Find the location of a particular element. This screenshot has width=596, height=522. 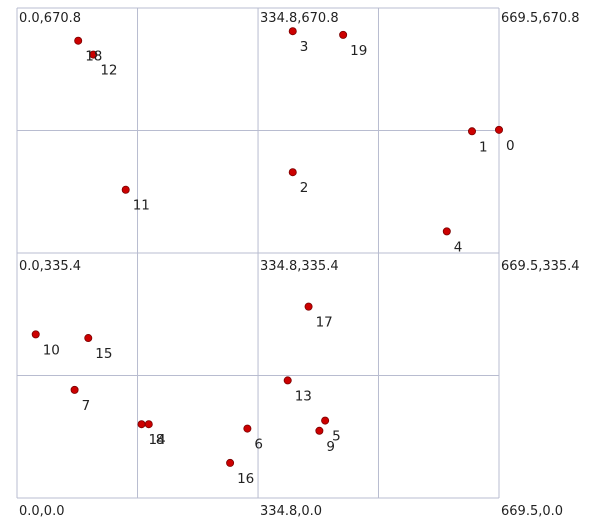

point-label: 14 is located at coordinates (157, 440).